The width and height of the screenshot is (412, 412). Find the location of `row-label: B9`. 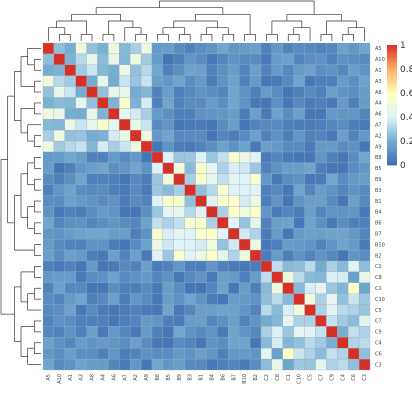

row-label: B9 is located at coordinates (378, 180).